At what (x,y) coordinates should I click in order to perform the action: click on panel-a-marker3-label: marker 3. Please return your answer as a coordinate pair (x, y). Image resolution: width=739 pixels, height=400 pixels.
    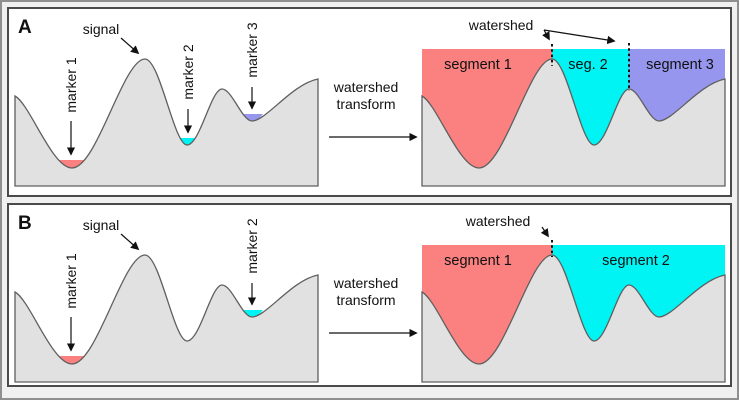
    Looking at the image, I should click on (252, 49).